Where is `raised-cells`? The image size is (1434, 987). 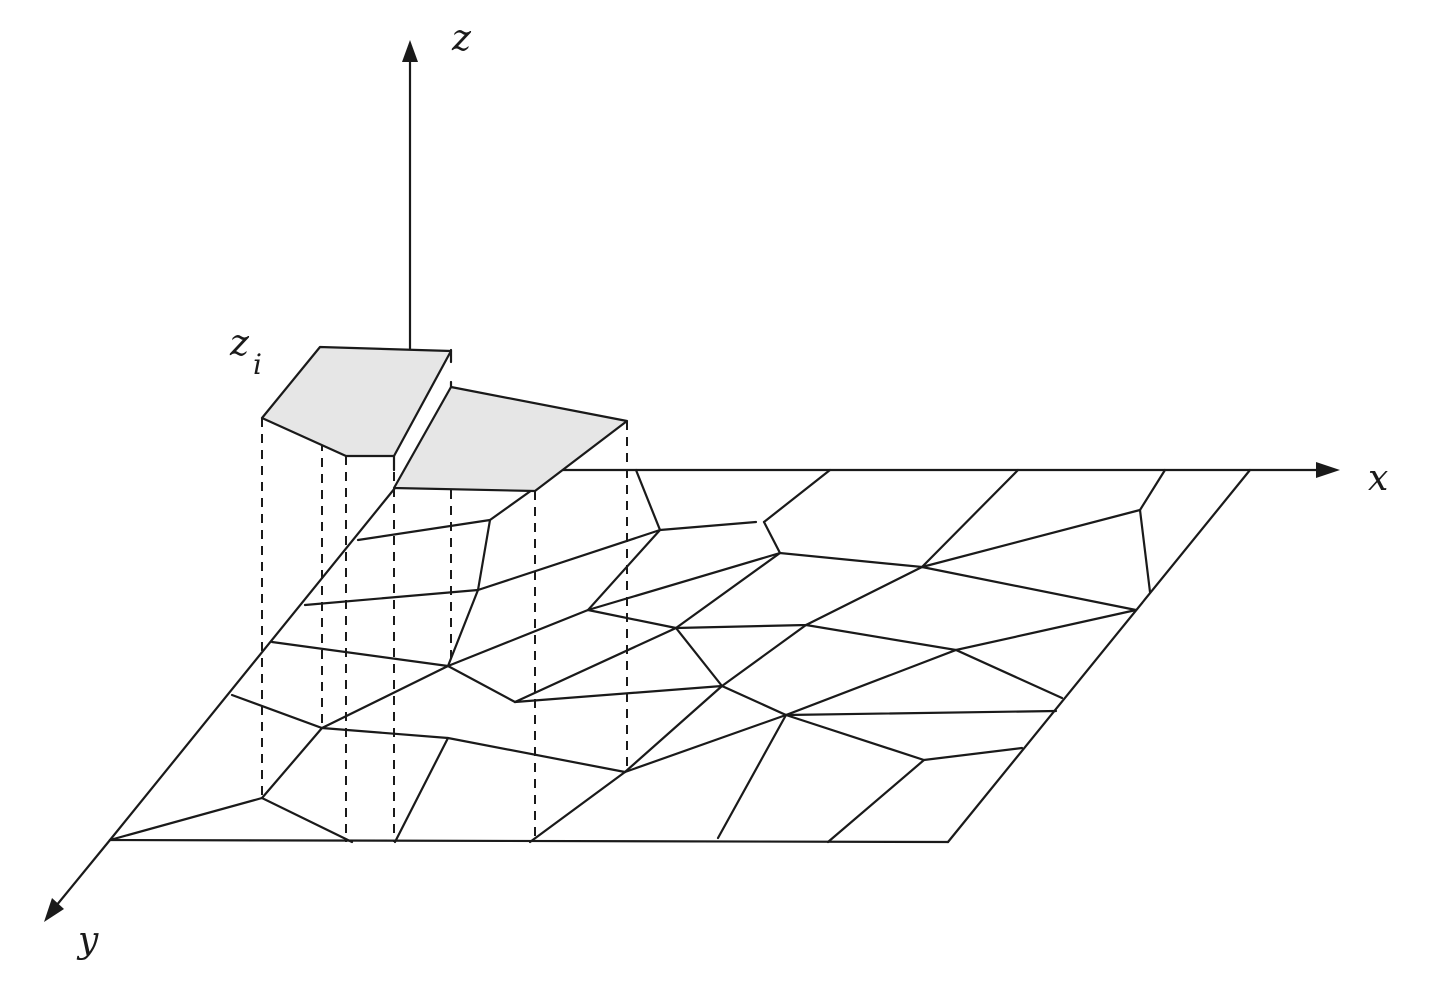
raised-cells is located at coordinates (444, 419).